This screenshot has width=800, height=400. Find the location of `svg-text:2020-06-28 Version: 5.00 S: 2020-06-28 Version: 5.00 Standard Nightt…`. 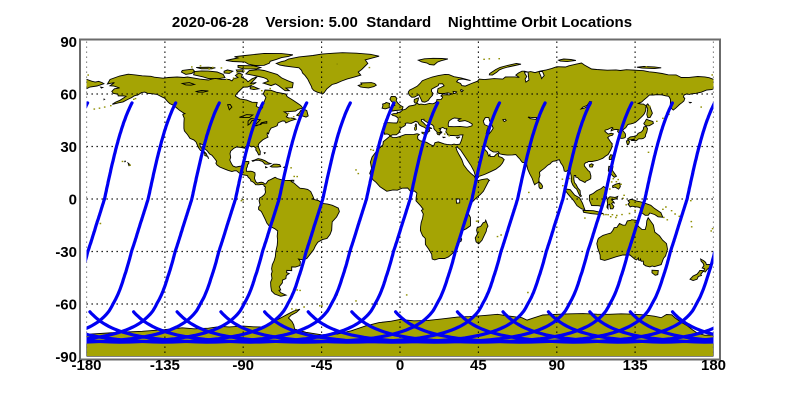

svg-text:2020-06-28 Version: 5.00 S: 2020-06-28 Version: 5.00 Standard Nightt… is located at coordinates (402, 22).